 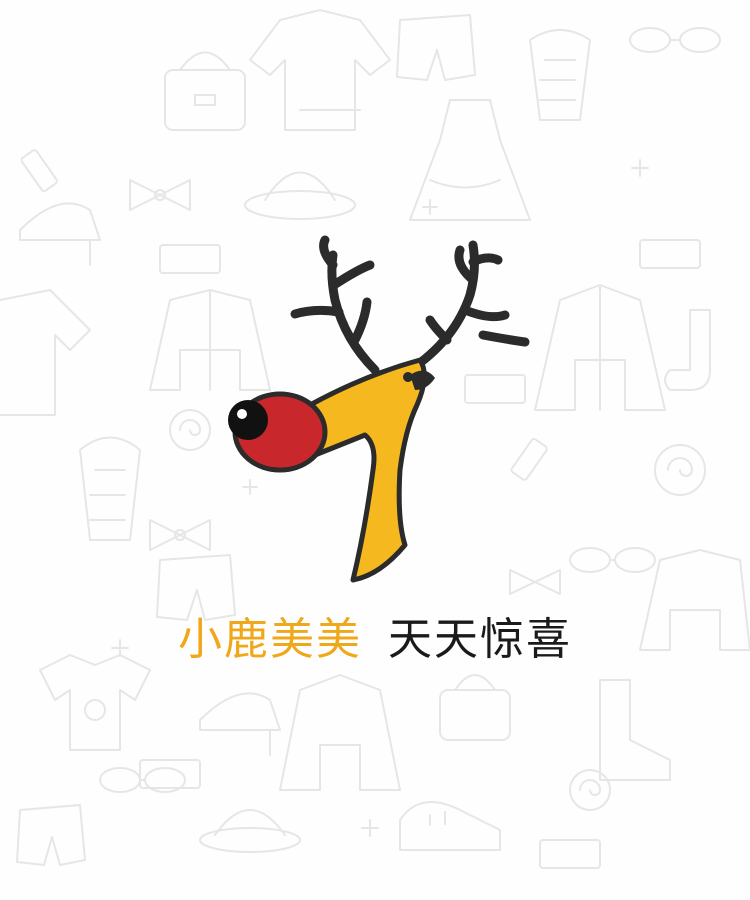 I want to click on shirt-doodle-icon, so click(x=45, y=352).